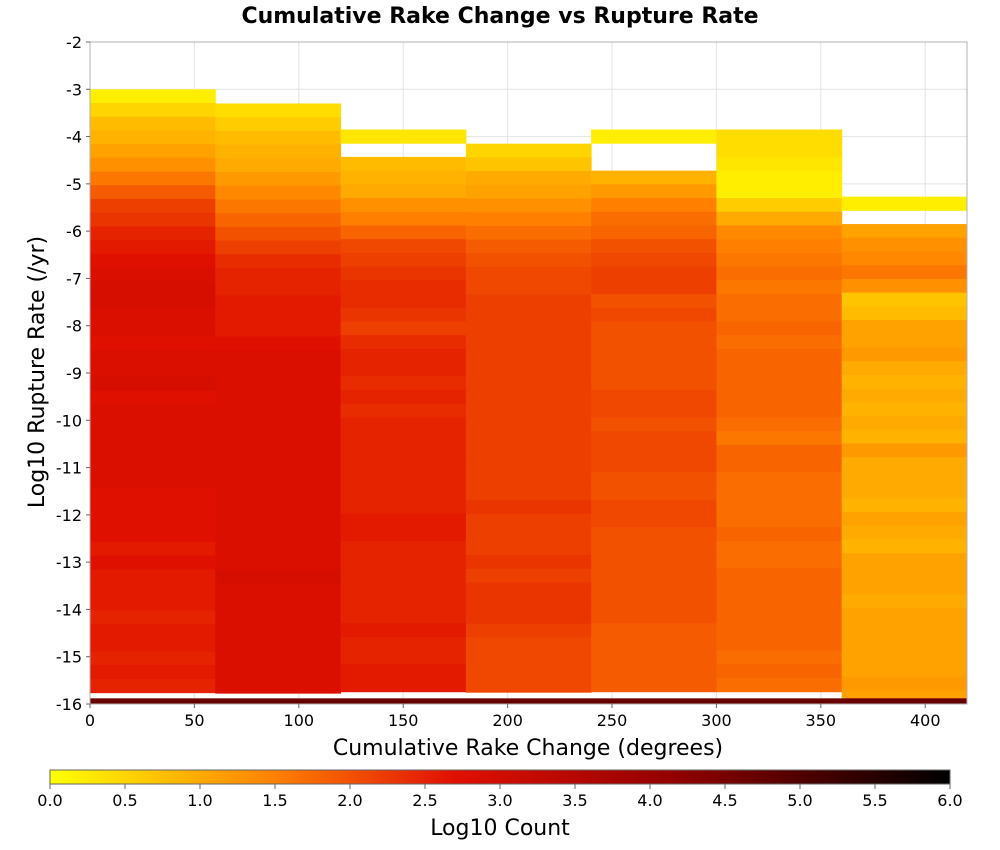  Describe the element at coordinates (500, 777) in the screenshot. I see `colorbar` at that location.